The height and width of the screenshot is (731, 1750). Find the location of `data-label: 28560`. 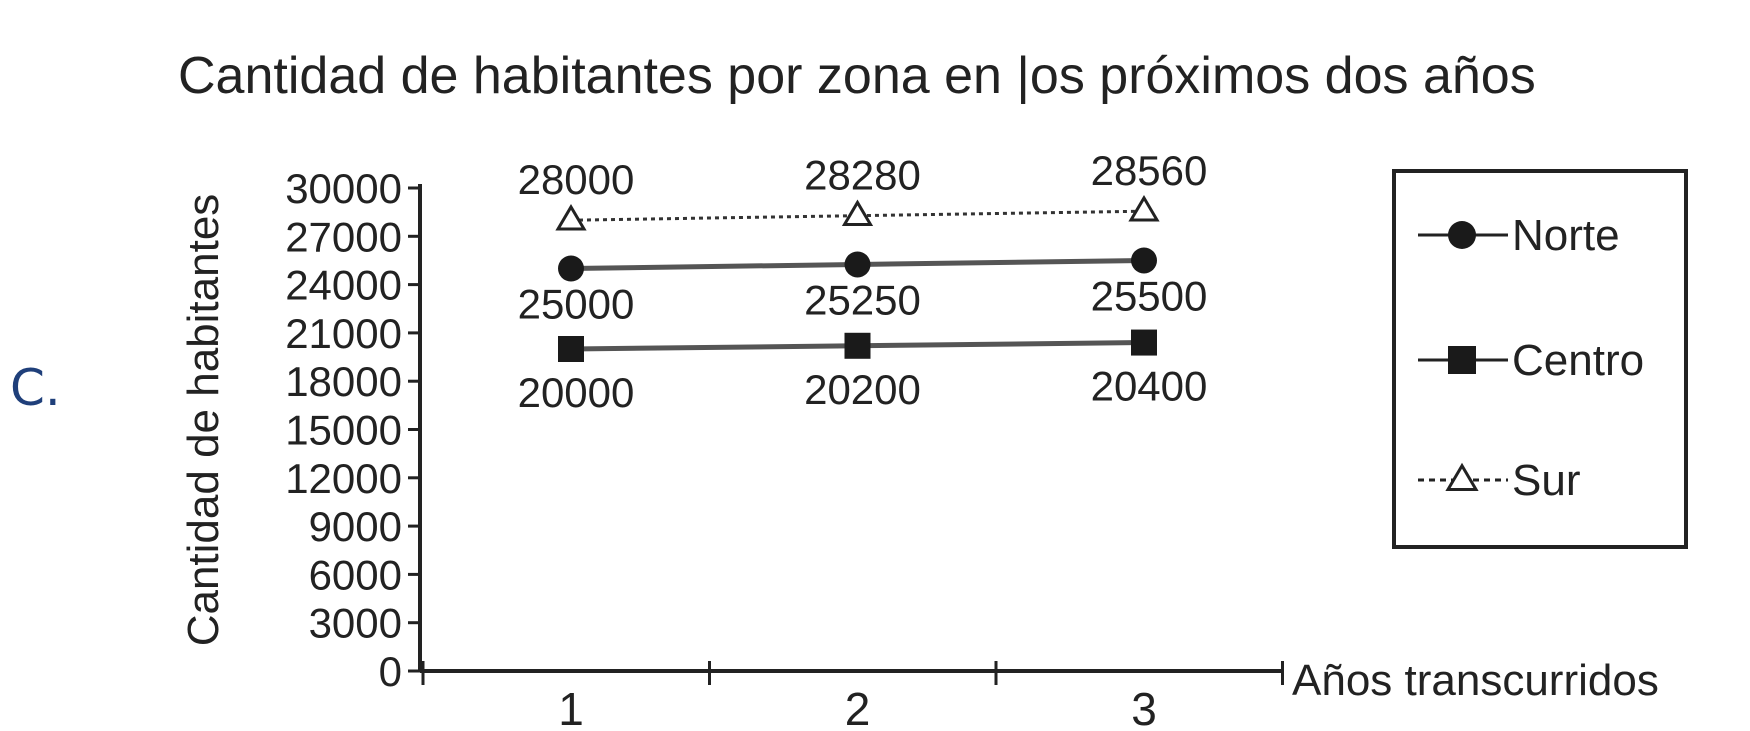

data-label: 28560 is located at coordinates (1149, 170).